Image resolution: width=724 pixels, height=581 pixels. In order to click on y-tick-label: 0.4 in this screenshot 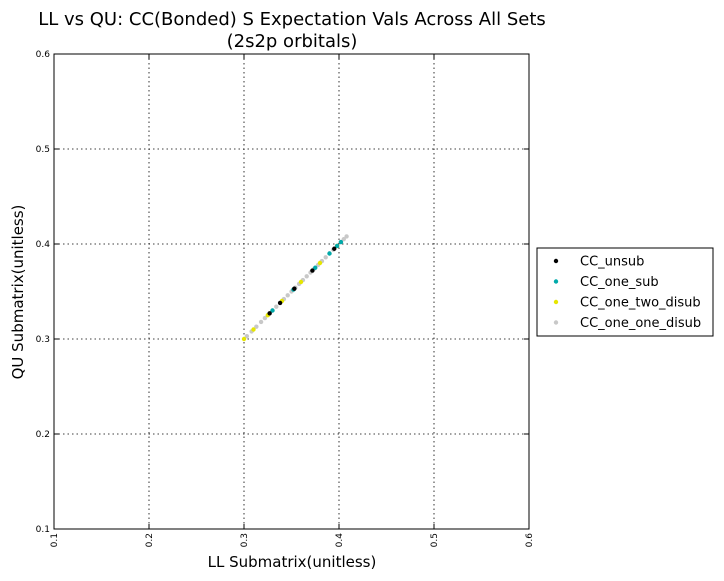, I will do `click(43, 245)`.